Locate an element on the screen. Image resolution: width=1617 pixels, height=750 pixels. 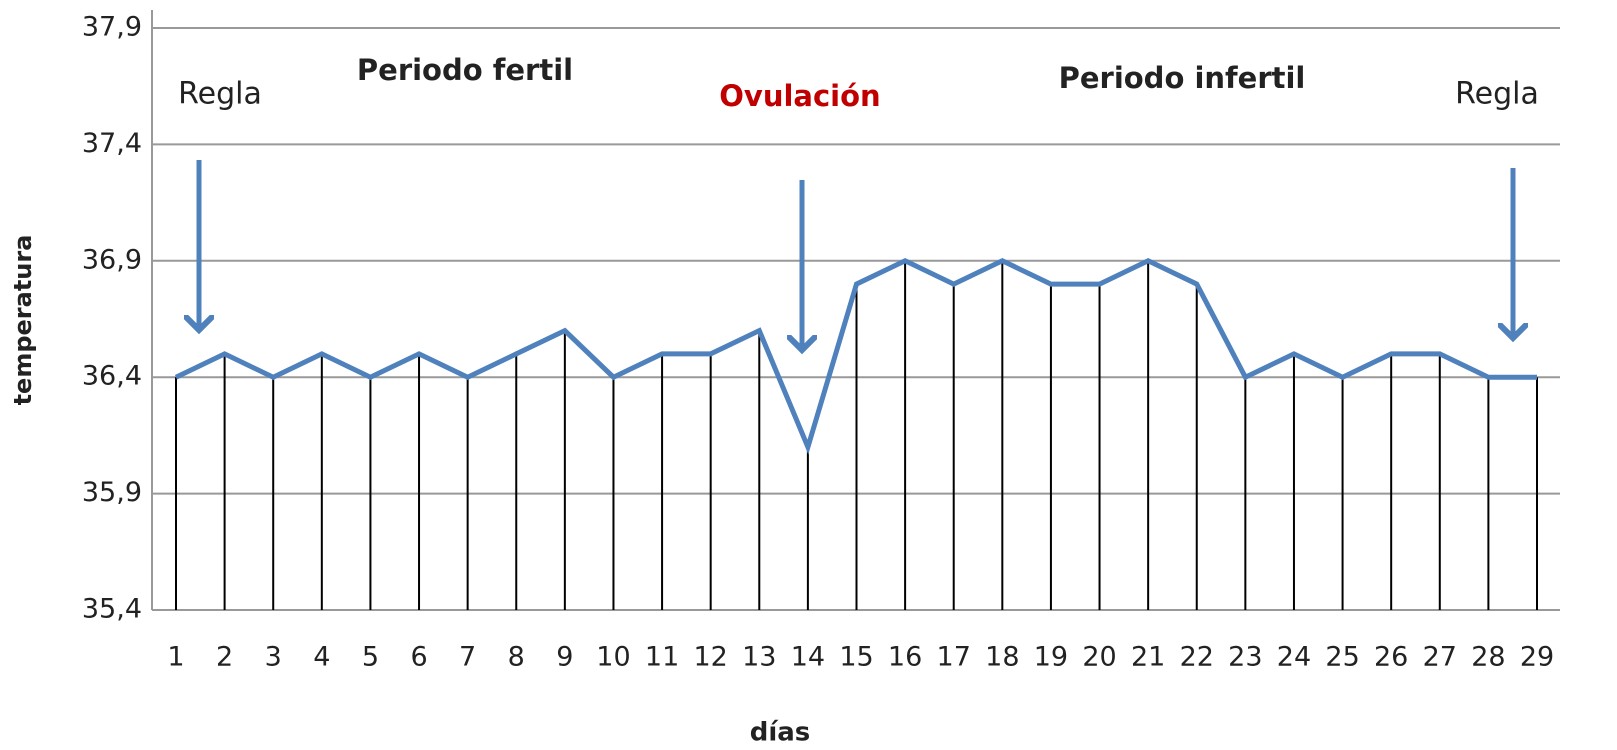
x-tick-label: 28 is located at coordinates (1488, 657).